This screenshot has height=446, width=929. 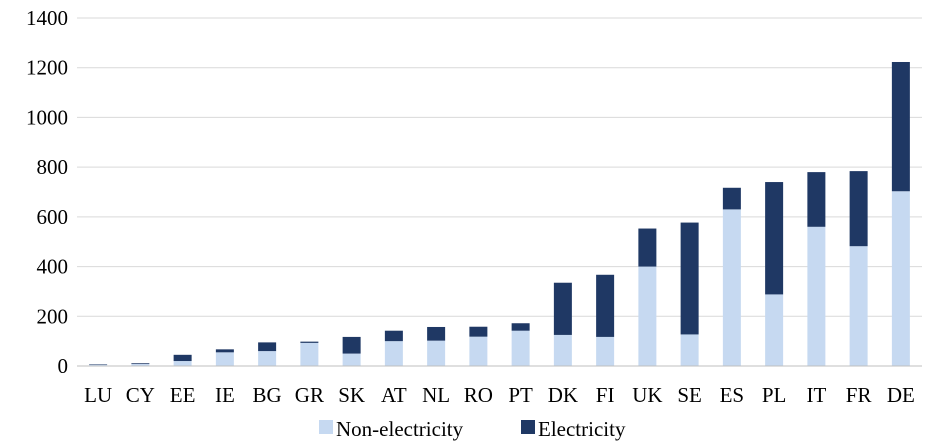 What do you see at coordinates (400, 429) in the screenshot?
I see `legend-label-non-electricity: Non-electricity` at bounding box center [400, 429].